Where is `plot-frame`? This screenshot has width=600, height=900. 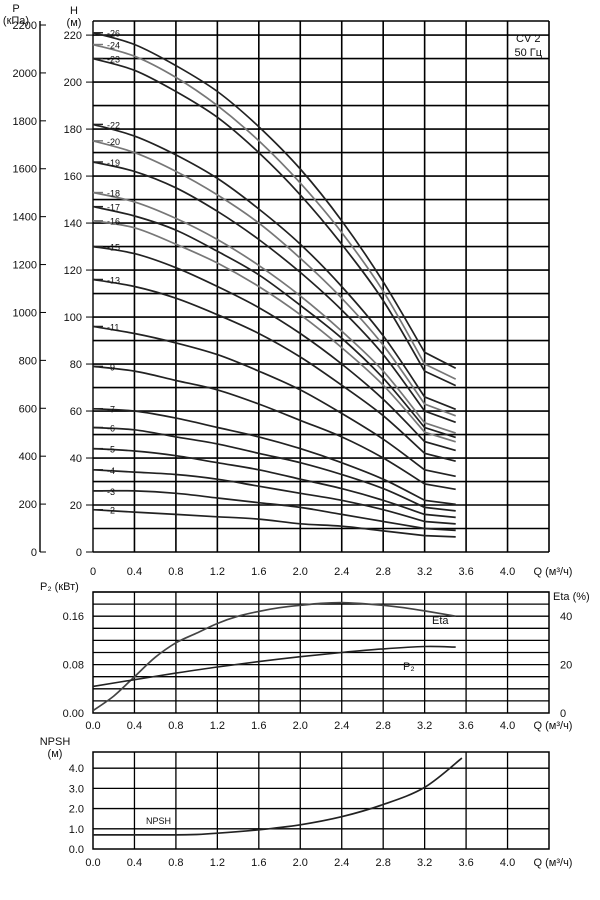 plot-frame is located at coordinates (321, 652).